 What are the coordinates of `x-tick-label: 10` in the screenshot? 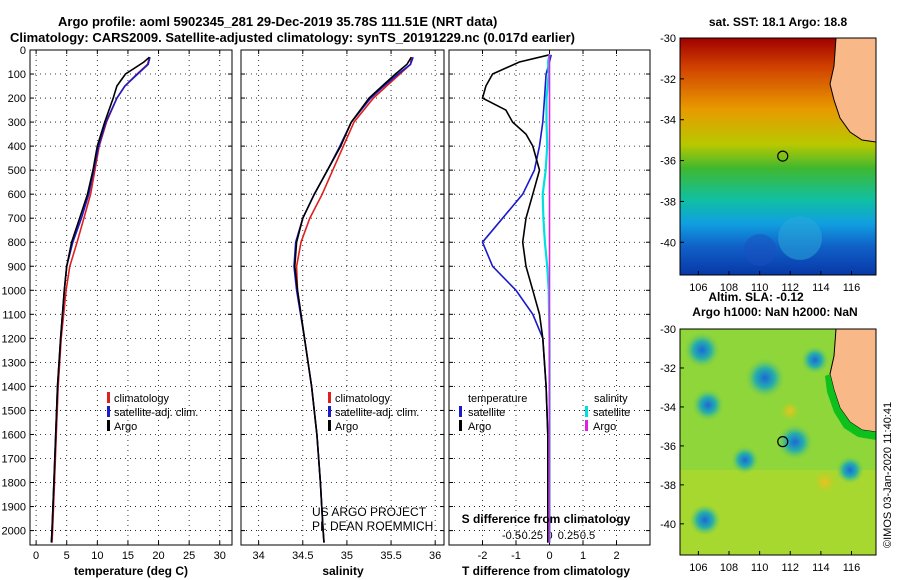 It's located at (97, 556).